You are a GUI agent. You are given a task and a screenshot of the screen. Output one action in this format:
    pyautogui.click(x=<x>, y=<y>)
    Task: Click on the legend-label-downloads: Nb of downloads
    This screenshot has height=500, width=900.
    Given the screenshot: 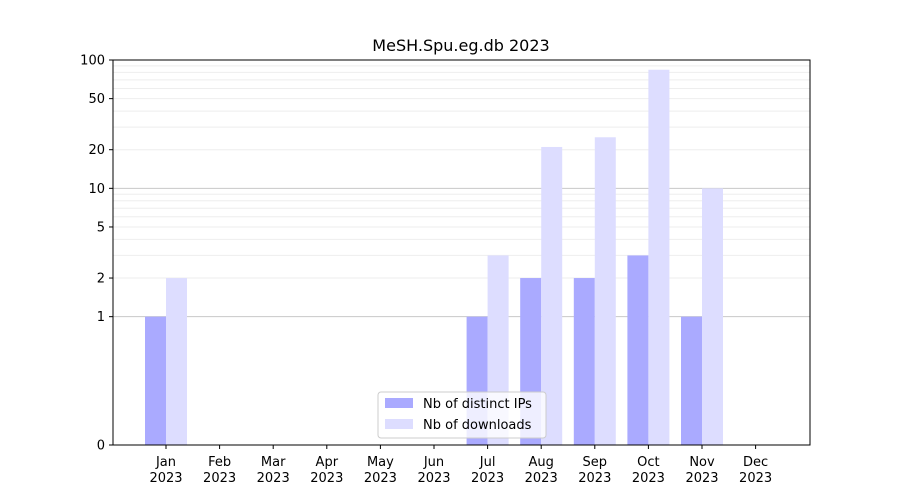 What is the action you would take?
    pyautogui.click(x=477, y=425)
    